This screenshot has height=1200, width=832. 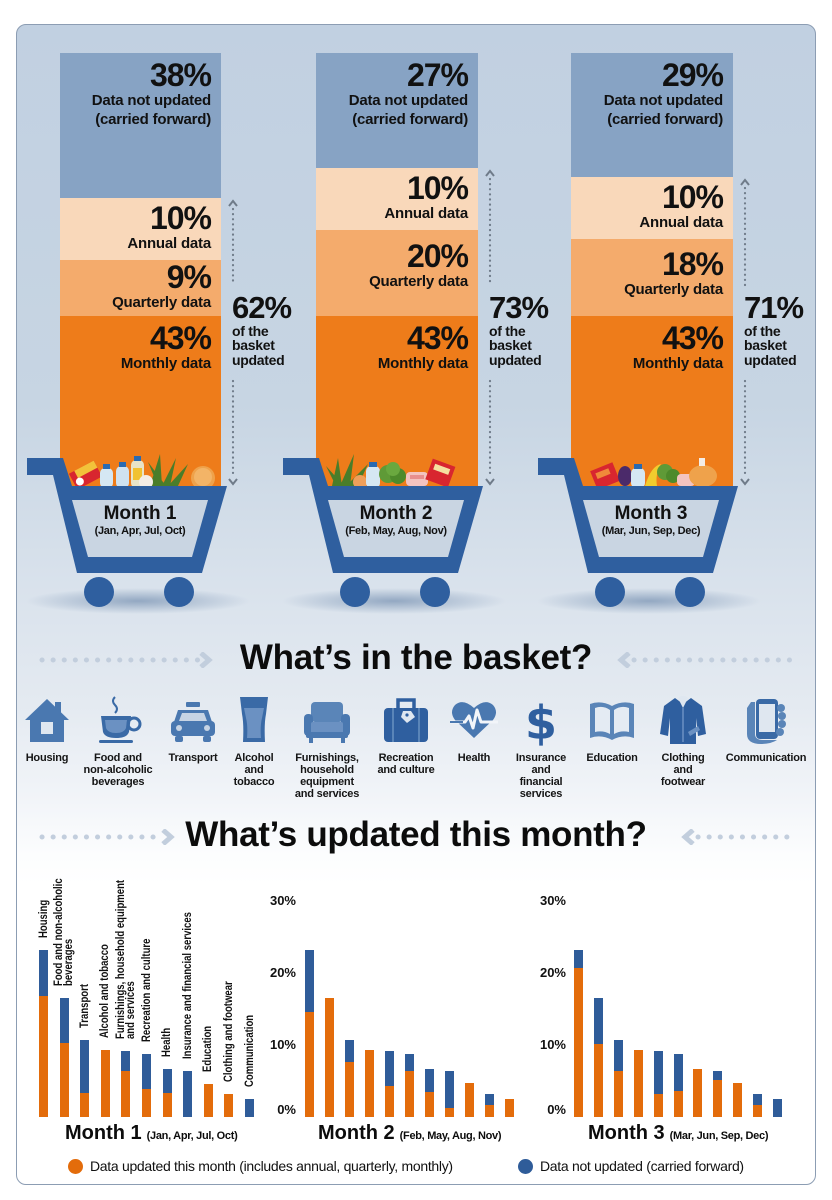 What do you see at coordinates (327, 794) in the screenshot?
I see `category-label: and services` at bounding box center [327, 794].